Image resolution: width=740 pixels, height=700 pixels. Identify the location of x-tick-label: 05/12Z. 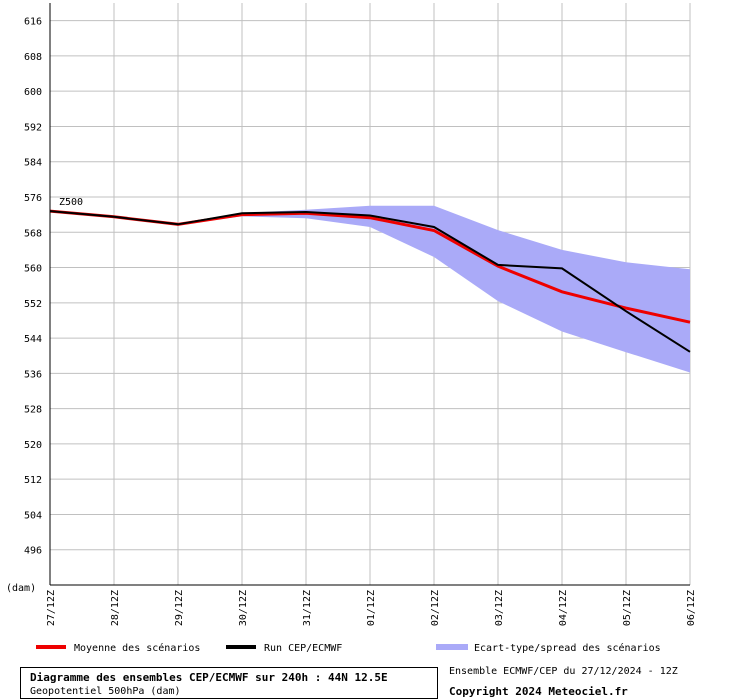
(627, 608).